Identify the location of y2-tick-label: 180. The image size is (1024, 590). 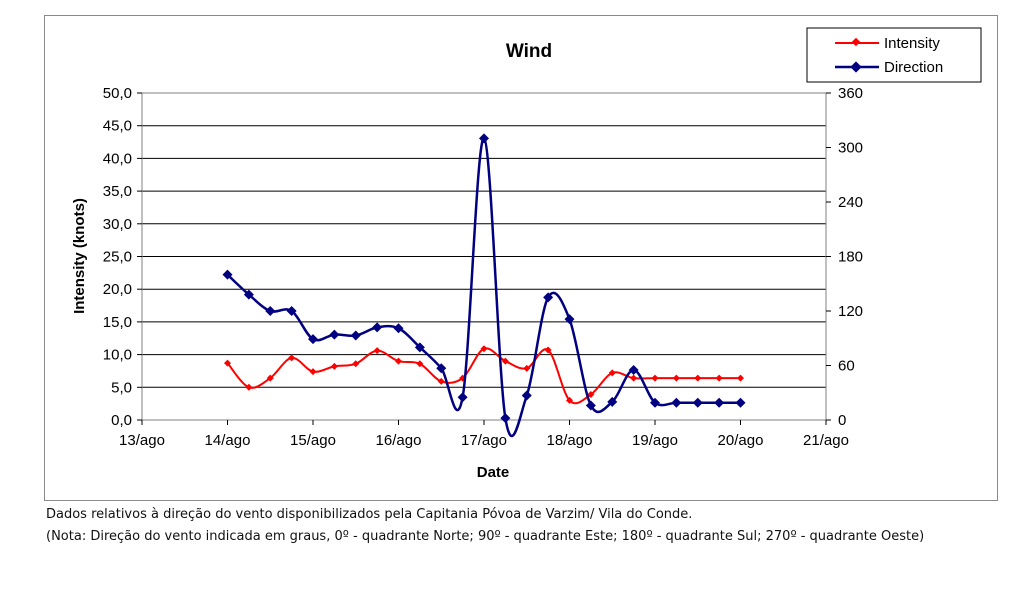
(850, 257).